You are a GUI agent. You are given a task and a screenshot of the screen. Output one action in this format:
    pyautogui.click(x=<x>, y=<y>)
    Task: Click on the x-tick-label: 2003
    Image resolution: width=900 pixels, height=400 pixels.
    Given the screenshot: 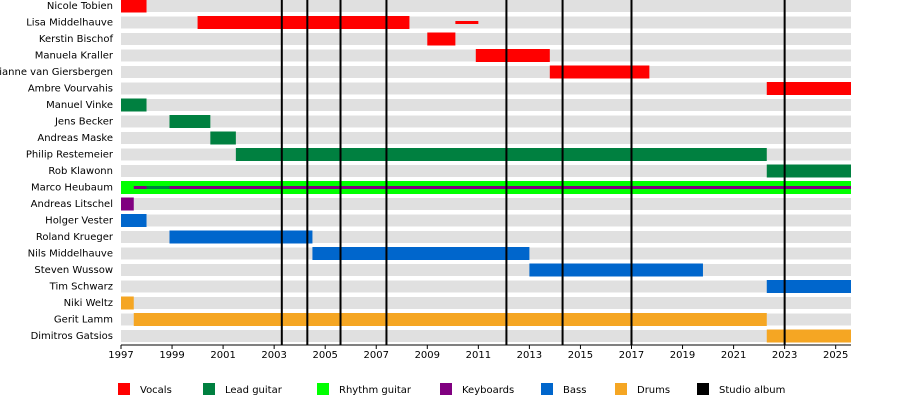 What is the action you would take?
    pyautogui.click(x=273, y=355)
    